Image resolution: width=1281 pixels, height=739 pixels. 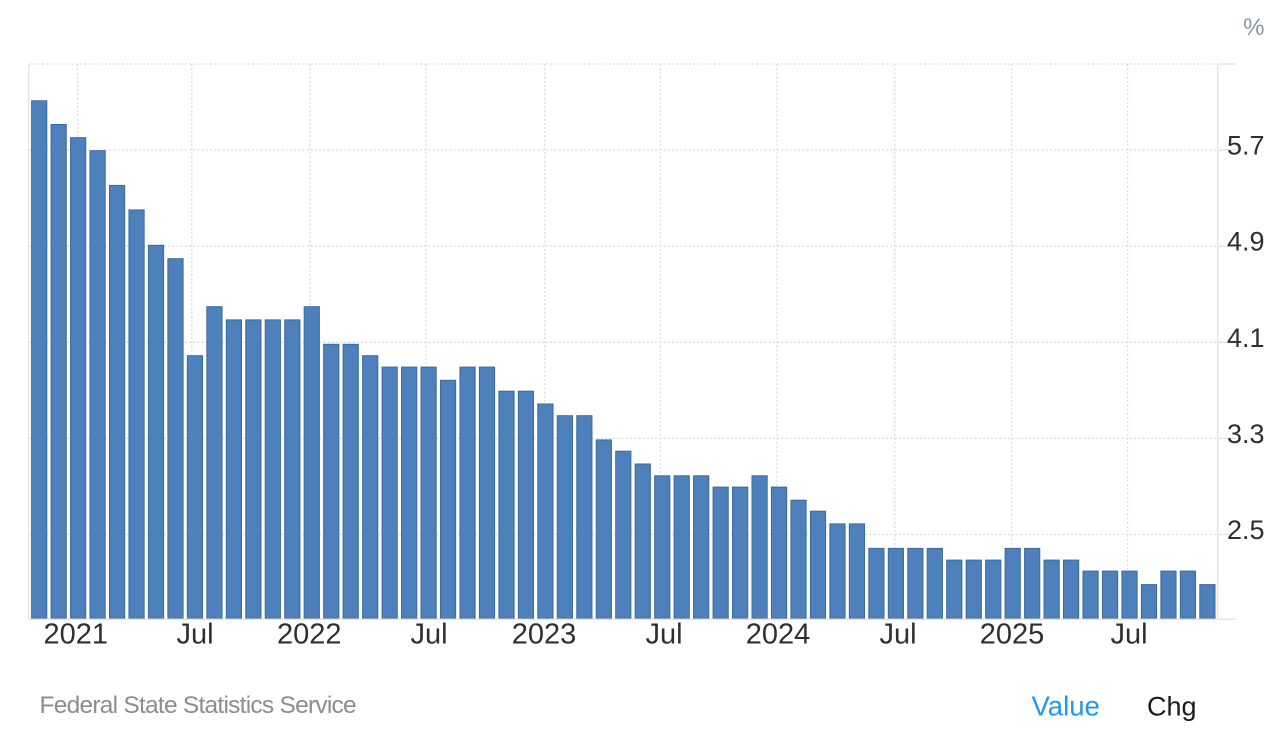 What do you see at coordinates (198, 705) in the screenshot?
I see `svg-text:Federal State Statistics Servi: Federal State Statistics Service` at bounding box center [198, 705].